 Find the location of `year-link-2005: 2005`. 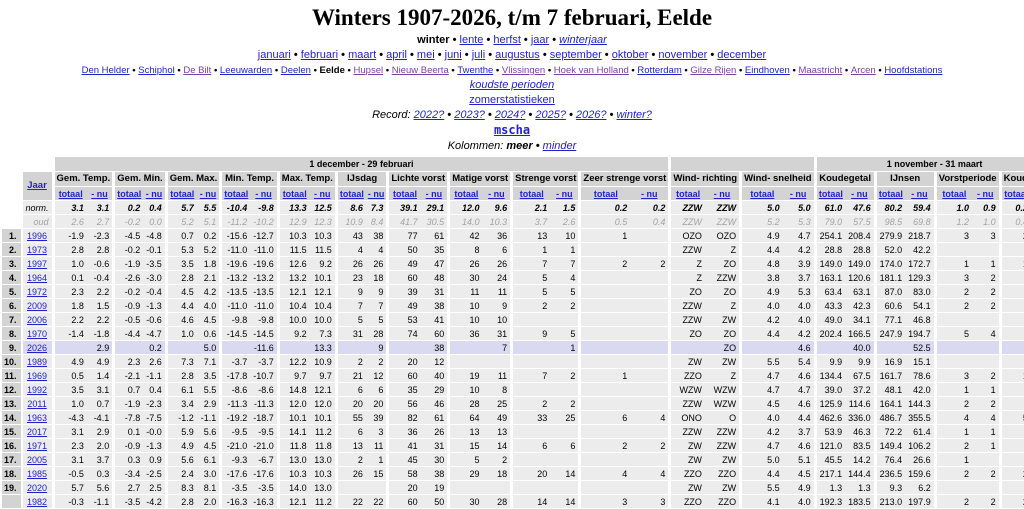

year-link-2005: 2005 is located at coordinates (37, 459).